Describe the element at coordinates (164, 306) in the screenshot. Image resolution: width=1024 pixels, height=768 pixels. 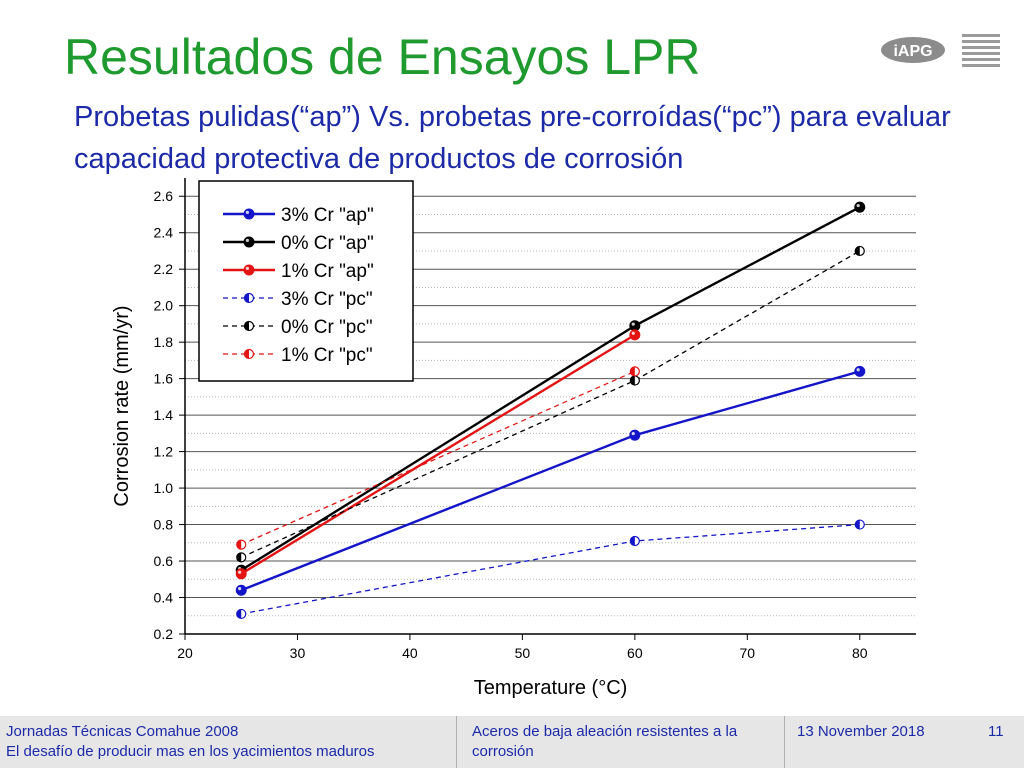
I see `y-tick-label: 2.0` at that location.